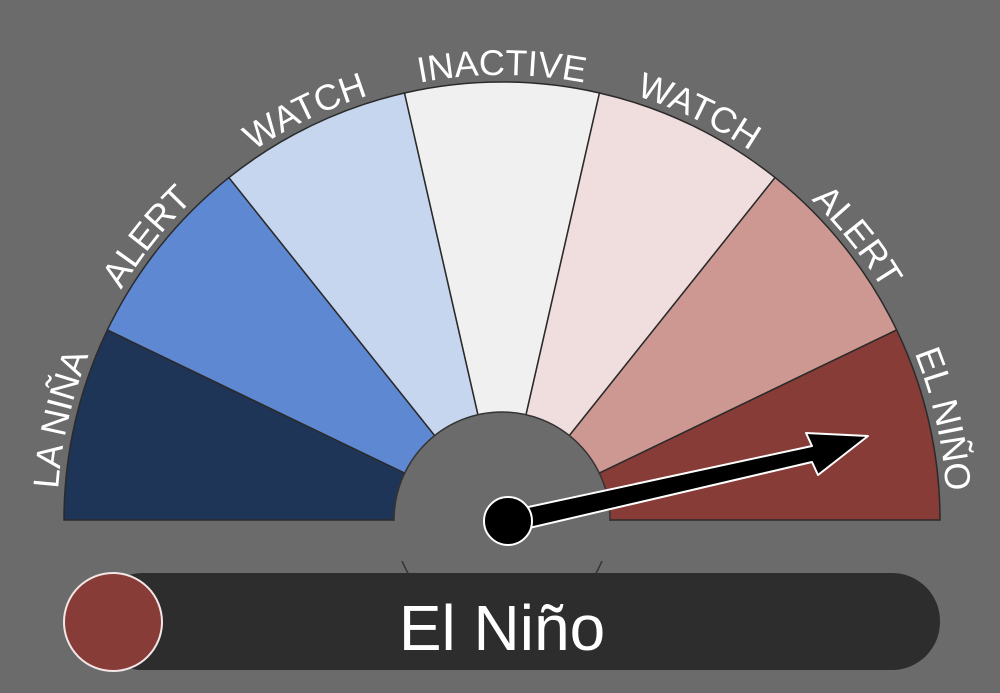 Image resolution: width=1000 pixels, height=693 pixels. What do you see at coordinates (686, 482) in the screenshot?
I see `needle-arrow` at bounding box center [686, 482].